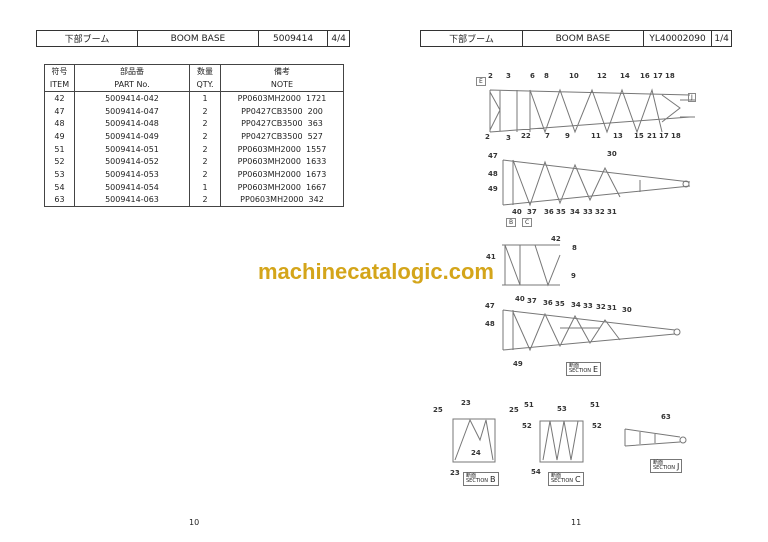  What do you see at coordinates (338, 38) in the screenshot?
I see `header-page: 4/4` at bounding box center [338, 38].